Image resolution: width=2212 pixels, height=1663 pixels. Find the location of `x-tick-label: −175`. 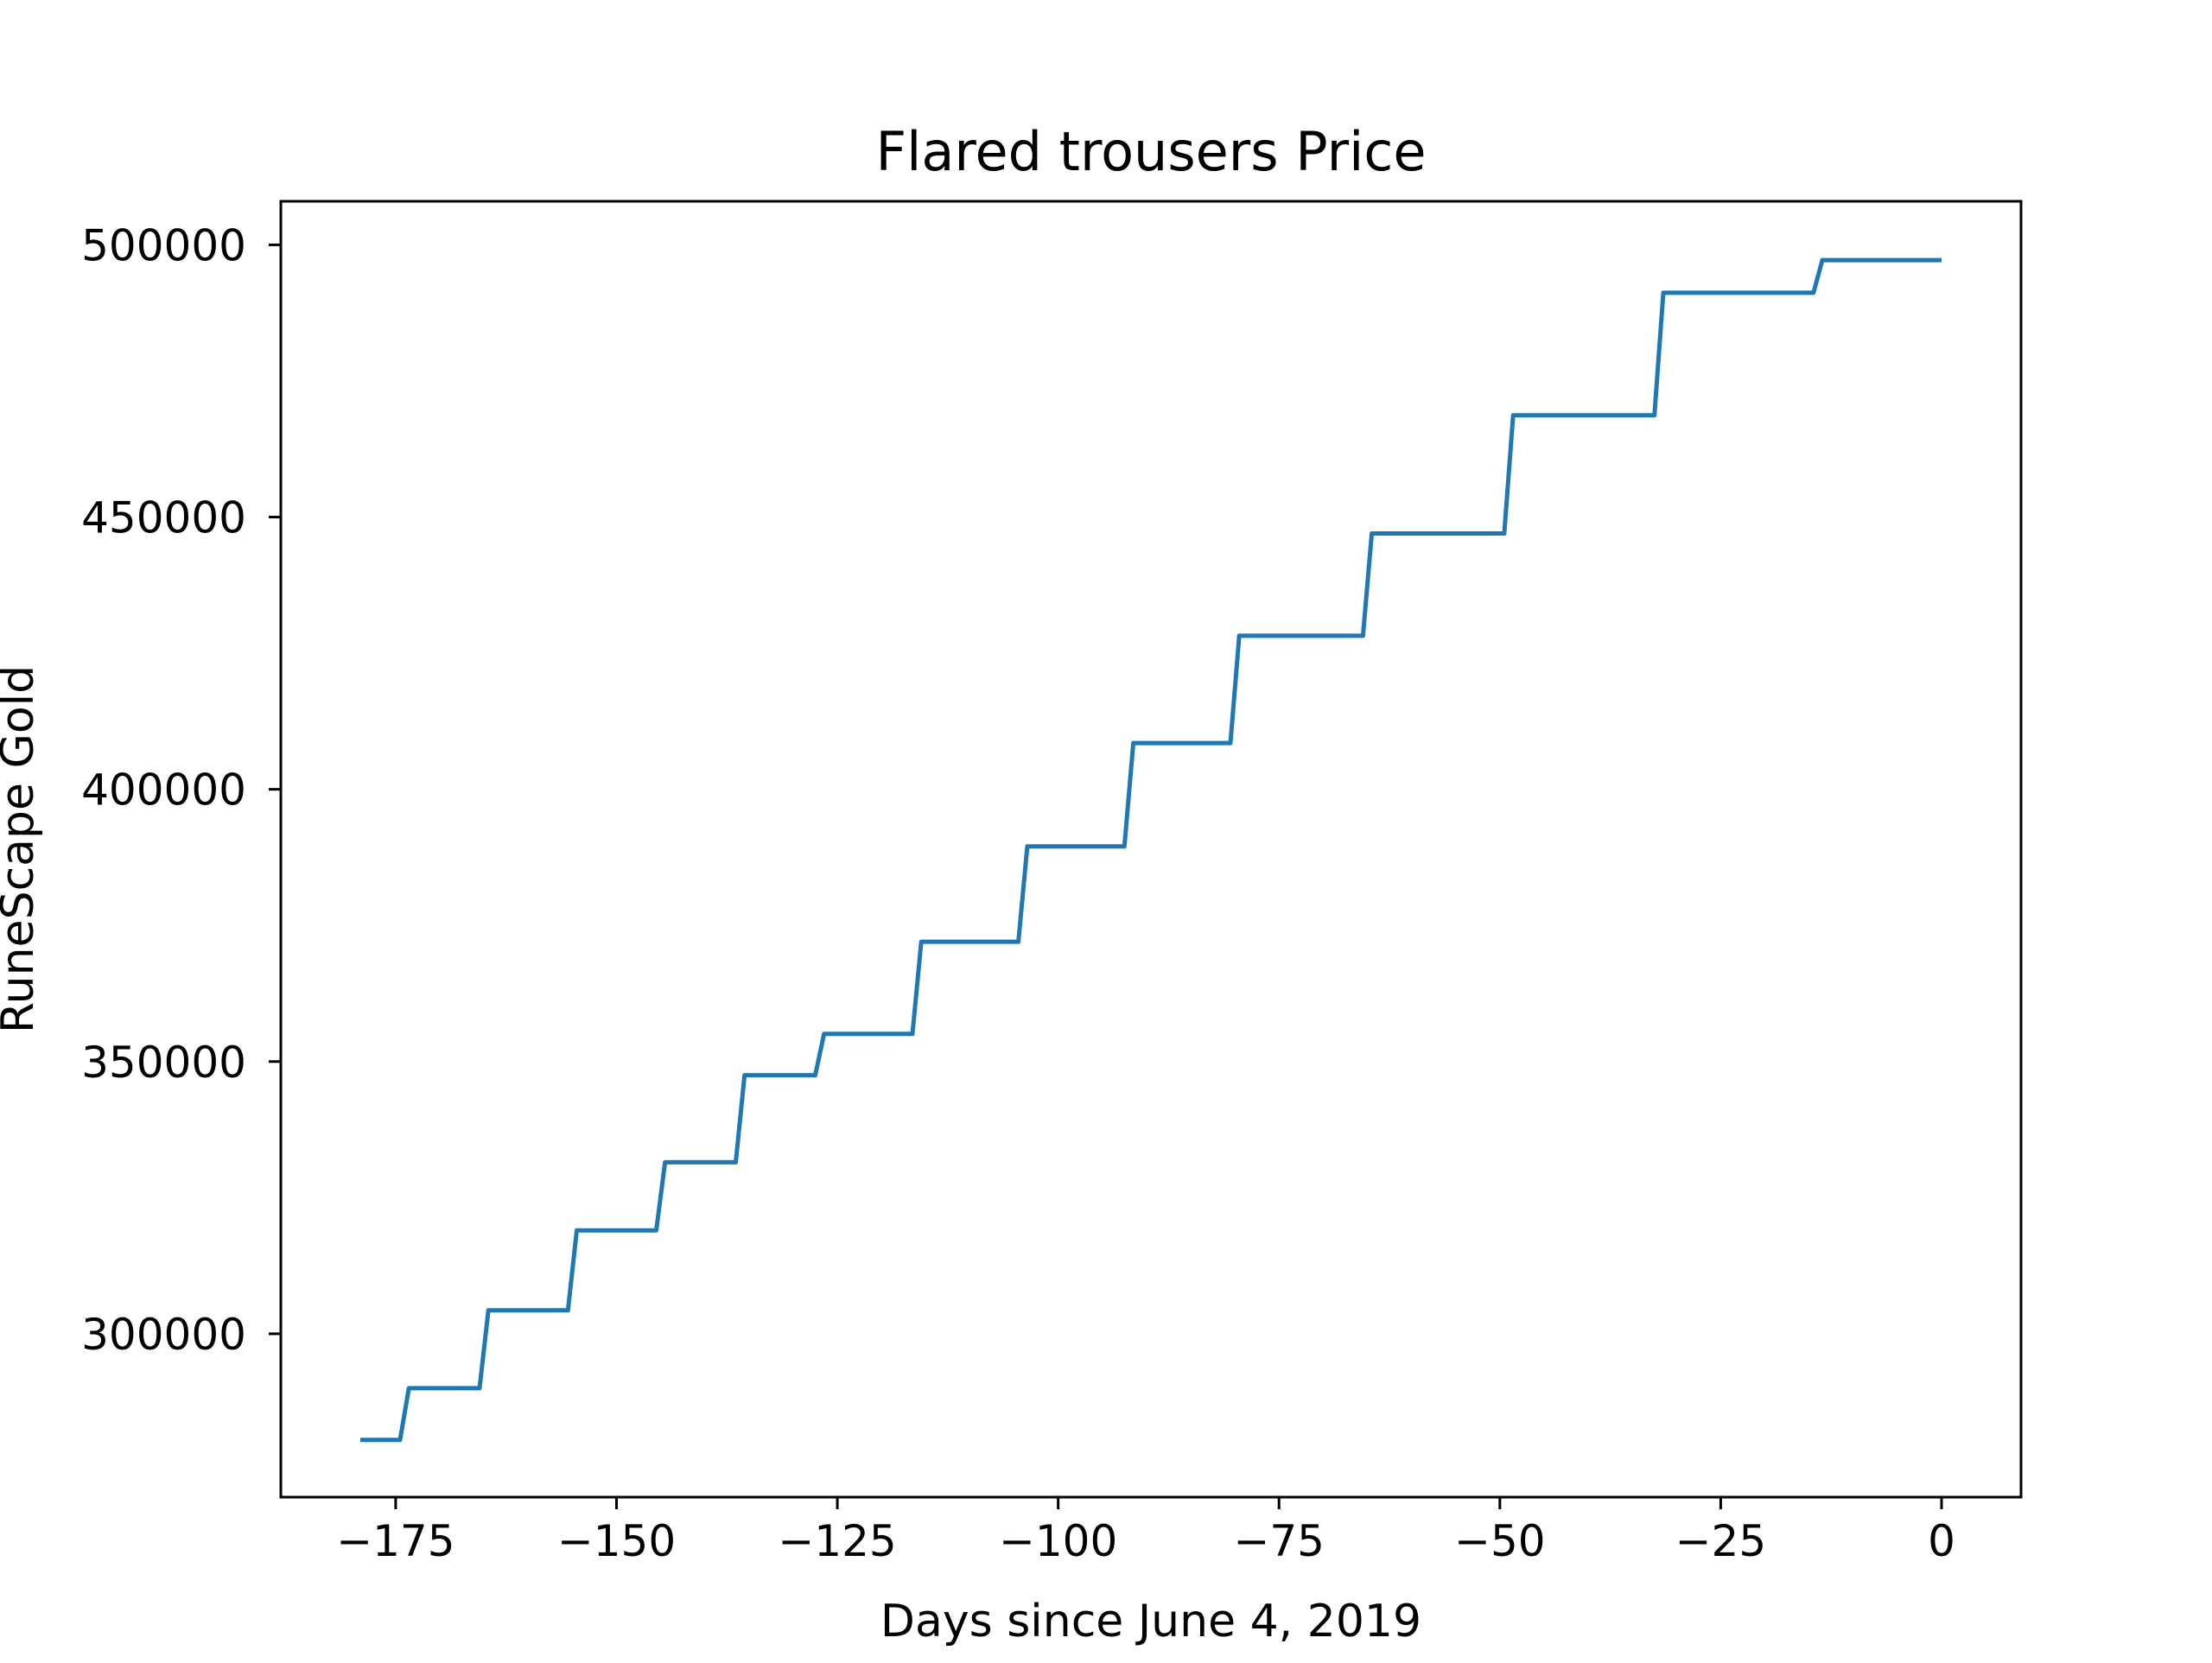

x-tick-label: −175 is located at coordinates (395, 1541).